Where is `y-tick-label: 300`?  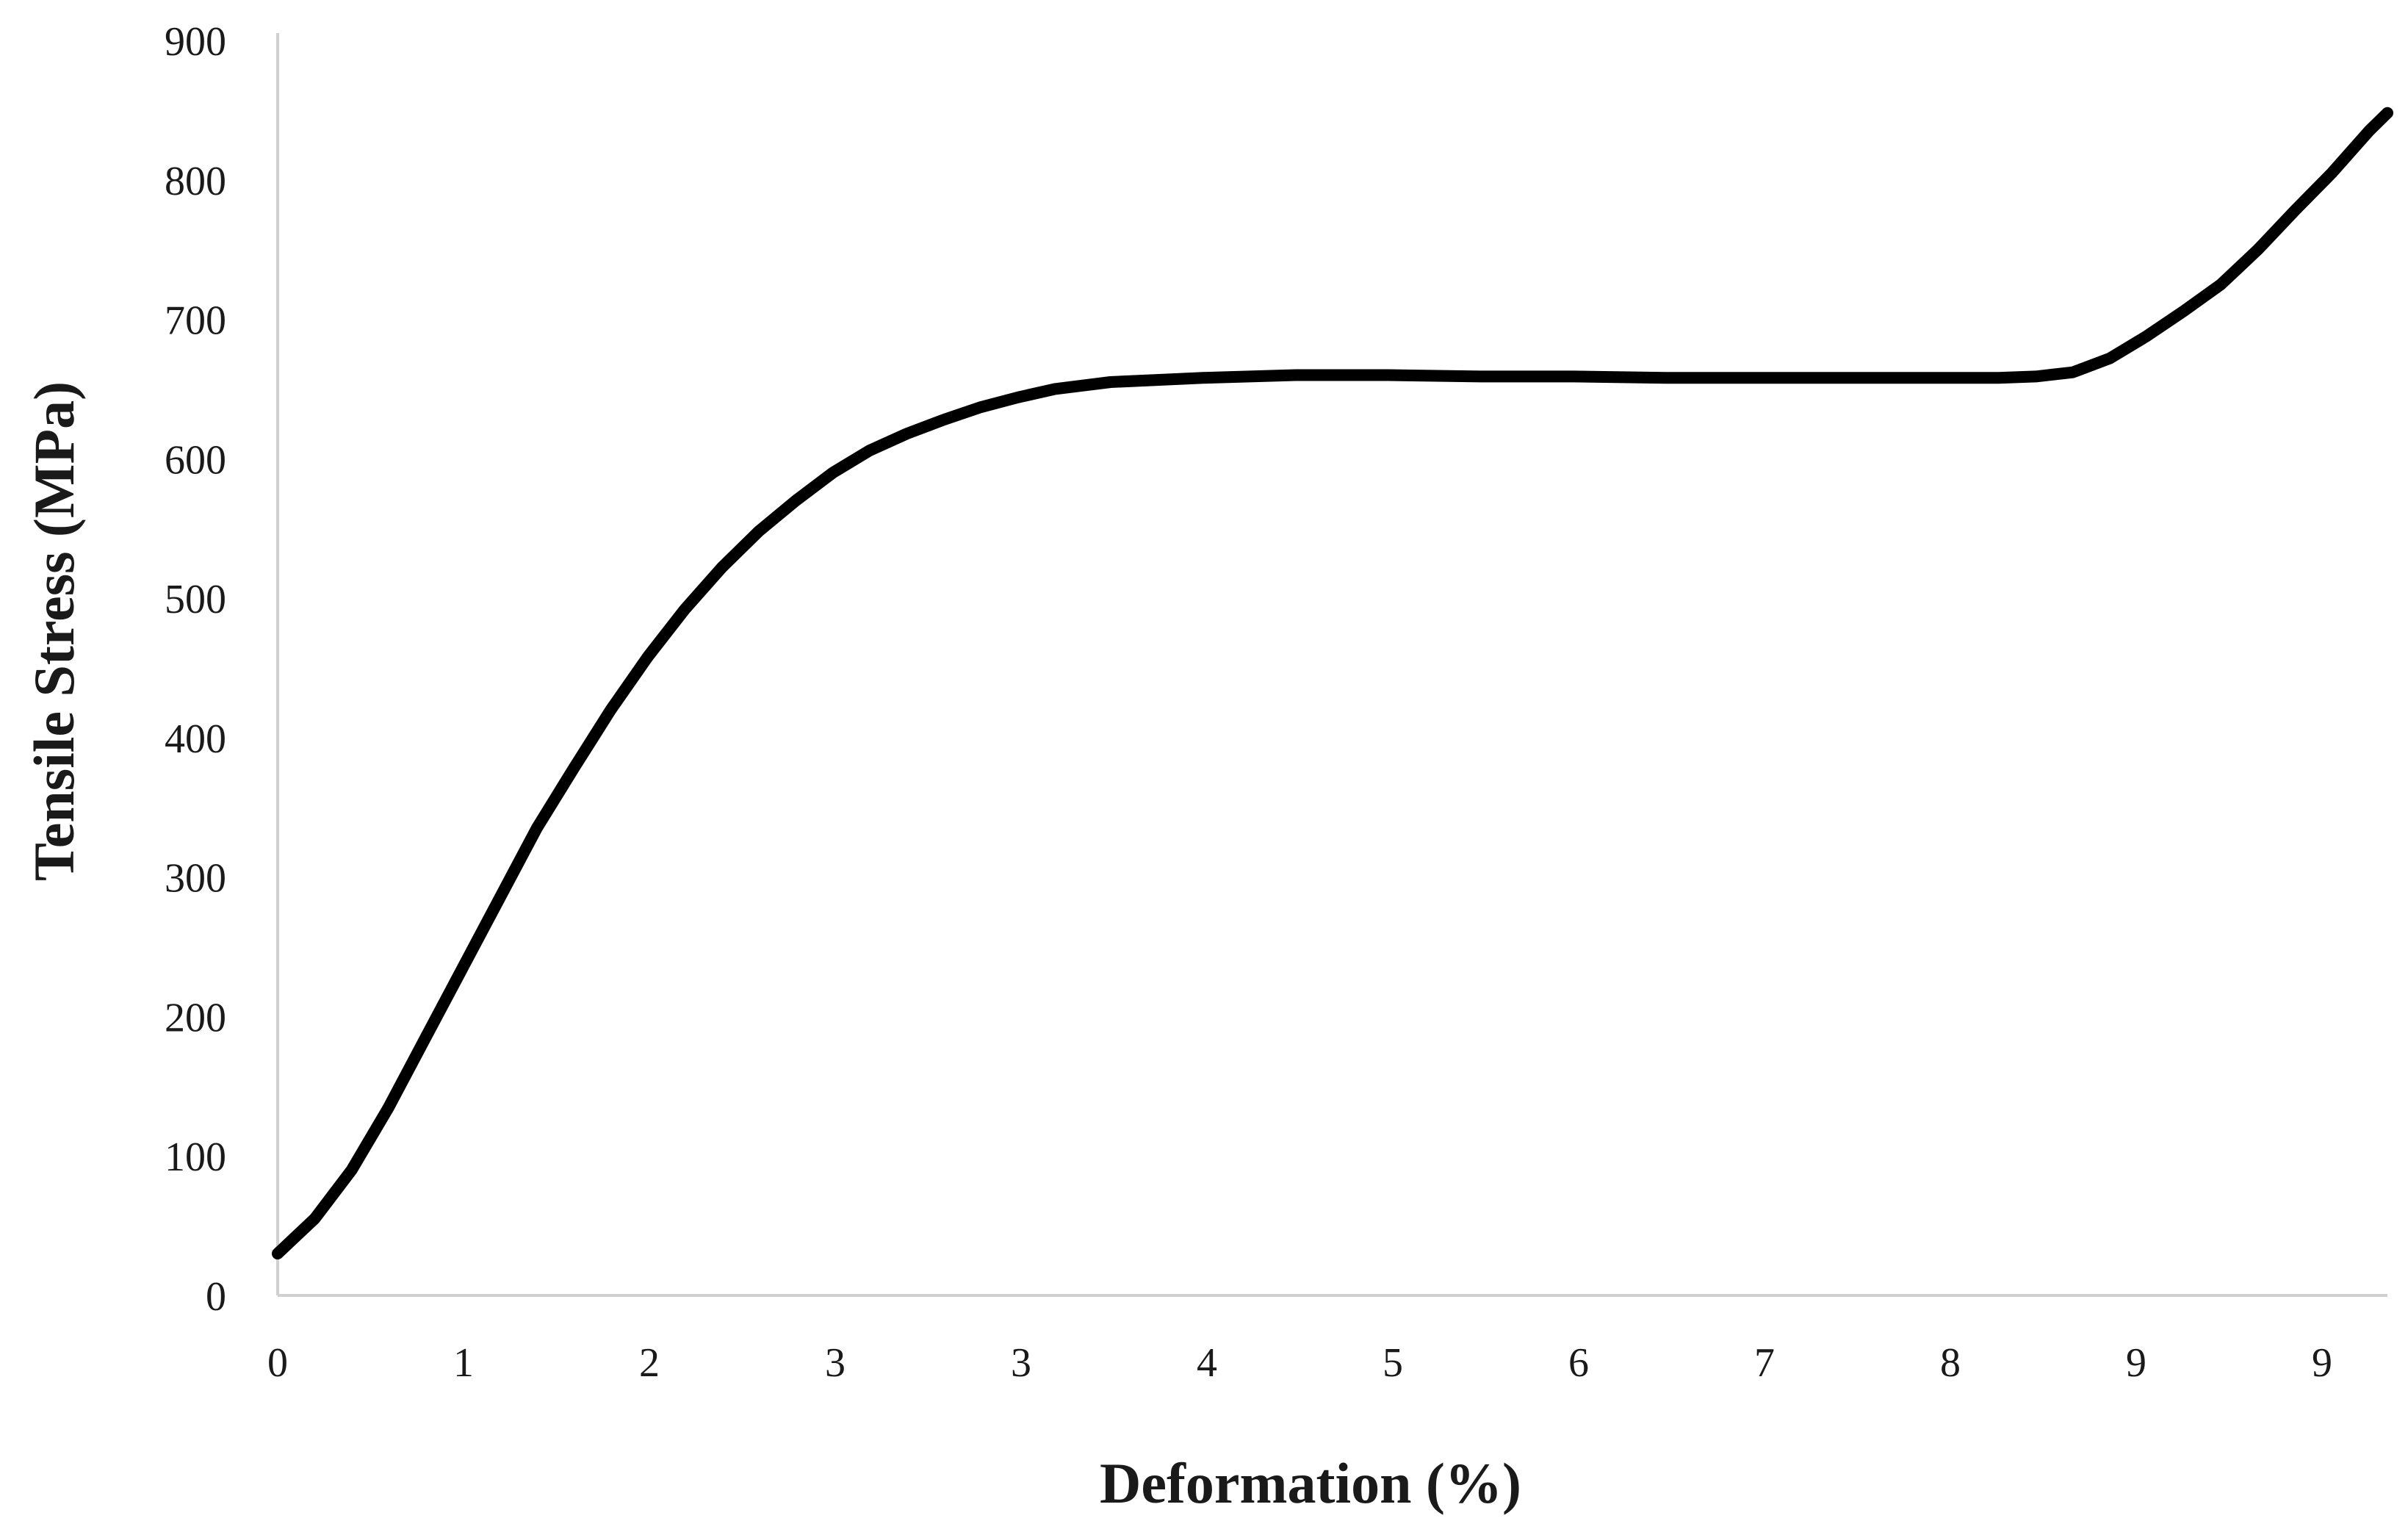
y-tick-label: 300 is located at coordinates (195, 879).